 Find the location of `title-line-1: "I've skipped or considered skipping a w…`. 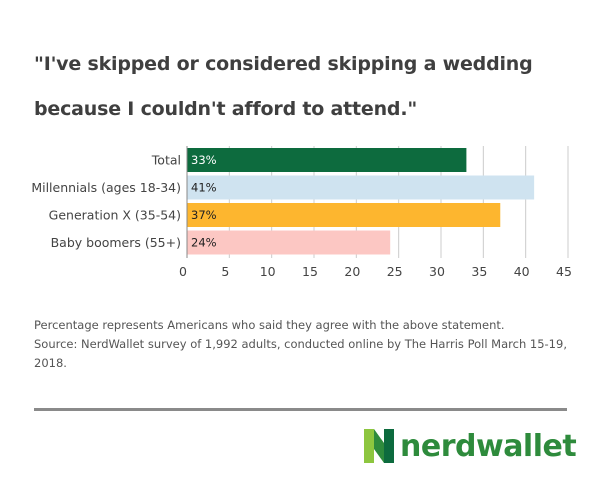

title-line-1: "I've skipped or considered skipping a w… is located at coordinates (283, 64).